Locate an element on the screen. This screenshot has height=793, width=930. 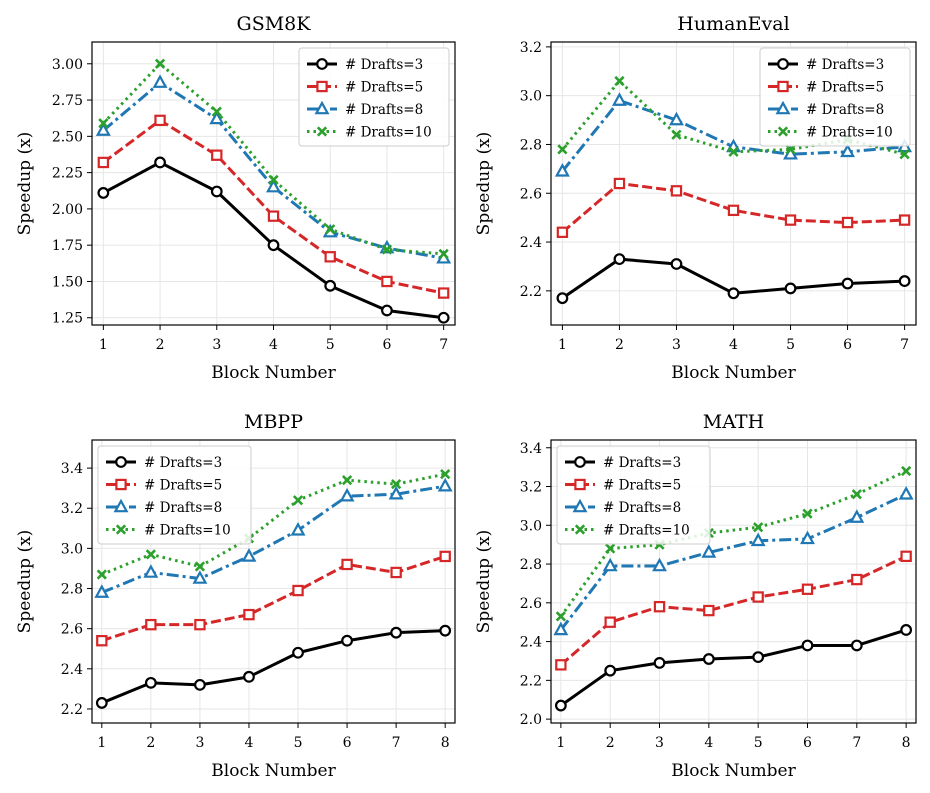
plot-frame is located at coordinates (273, 581).